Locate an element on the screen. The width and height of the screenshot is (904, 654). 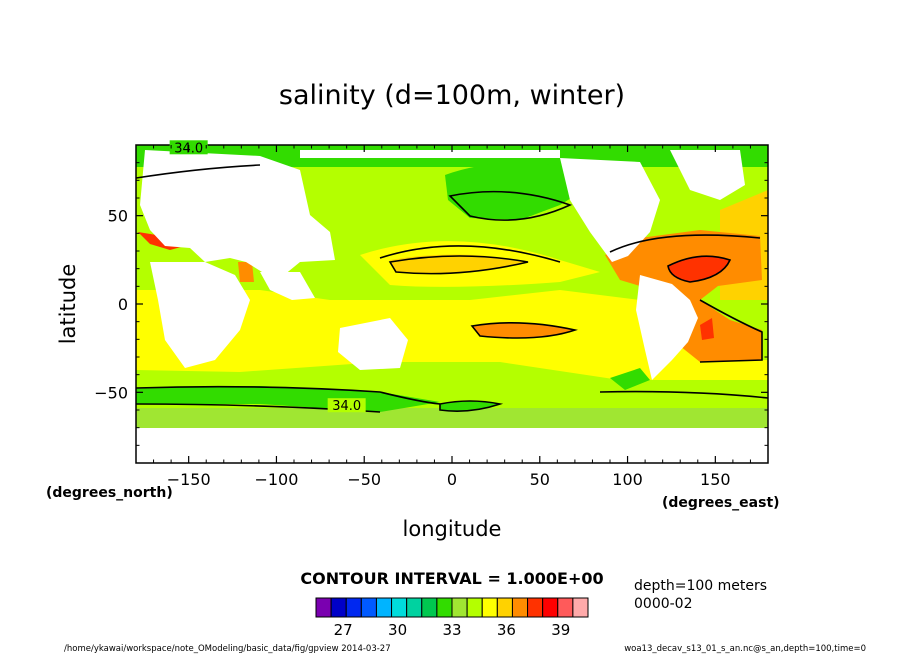
north-america-land is located at coordinates (610, 210).